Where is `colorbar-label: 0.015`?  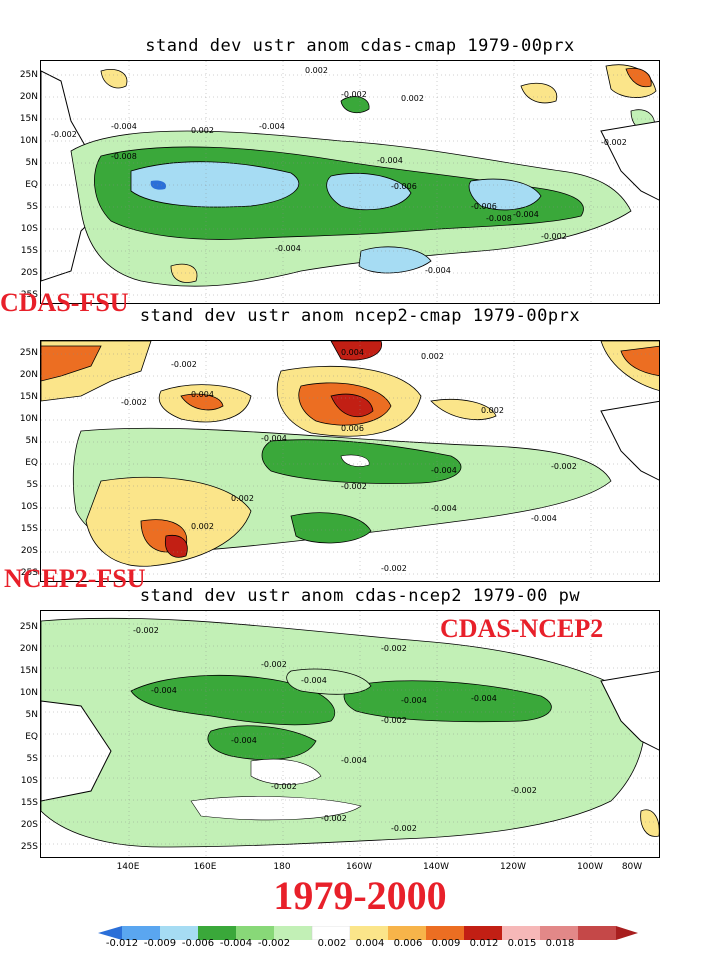 colorbar-label: 0.015 is located at coordinates (522, 943).